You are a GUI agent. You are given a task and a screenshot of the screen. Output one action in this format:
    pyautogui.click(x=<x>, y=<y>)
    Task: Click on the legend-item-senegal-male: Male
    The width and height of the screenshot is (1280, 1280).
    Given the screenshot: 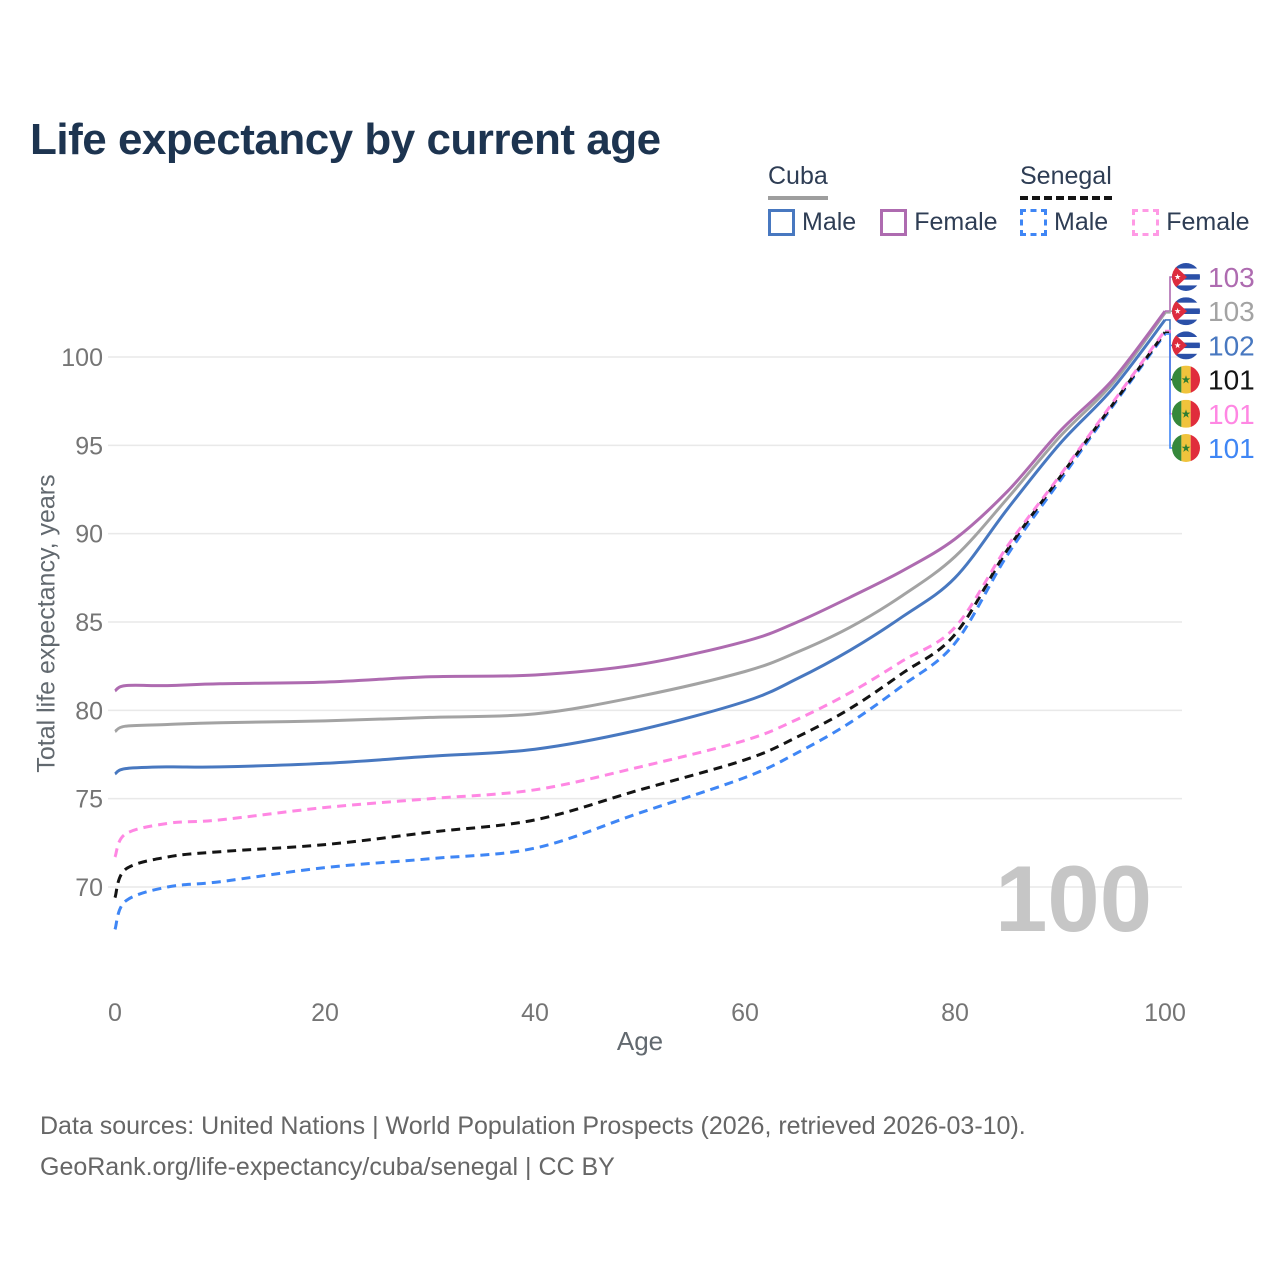 What is the action you would take?
    pyautogui.click(x=1064, y=222)
    